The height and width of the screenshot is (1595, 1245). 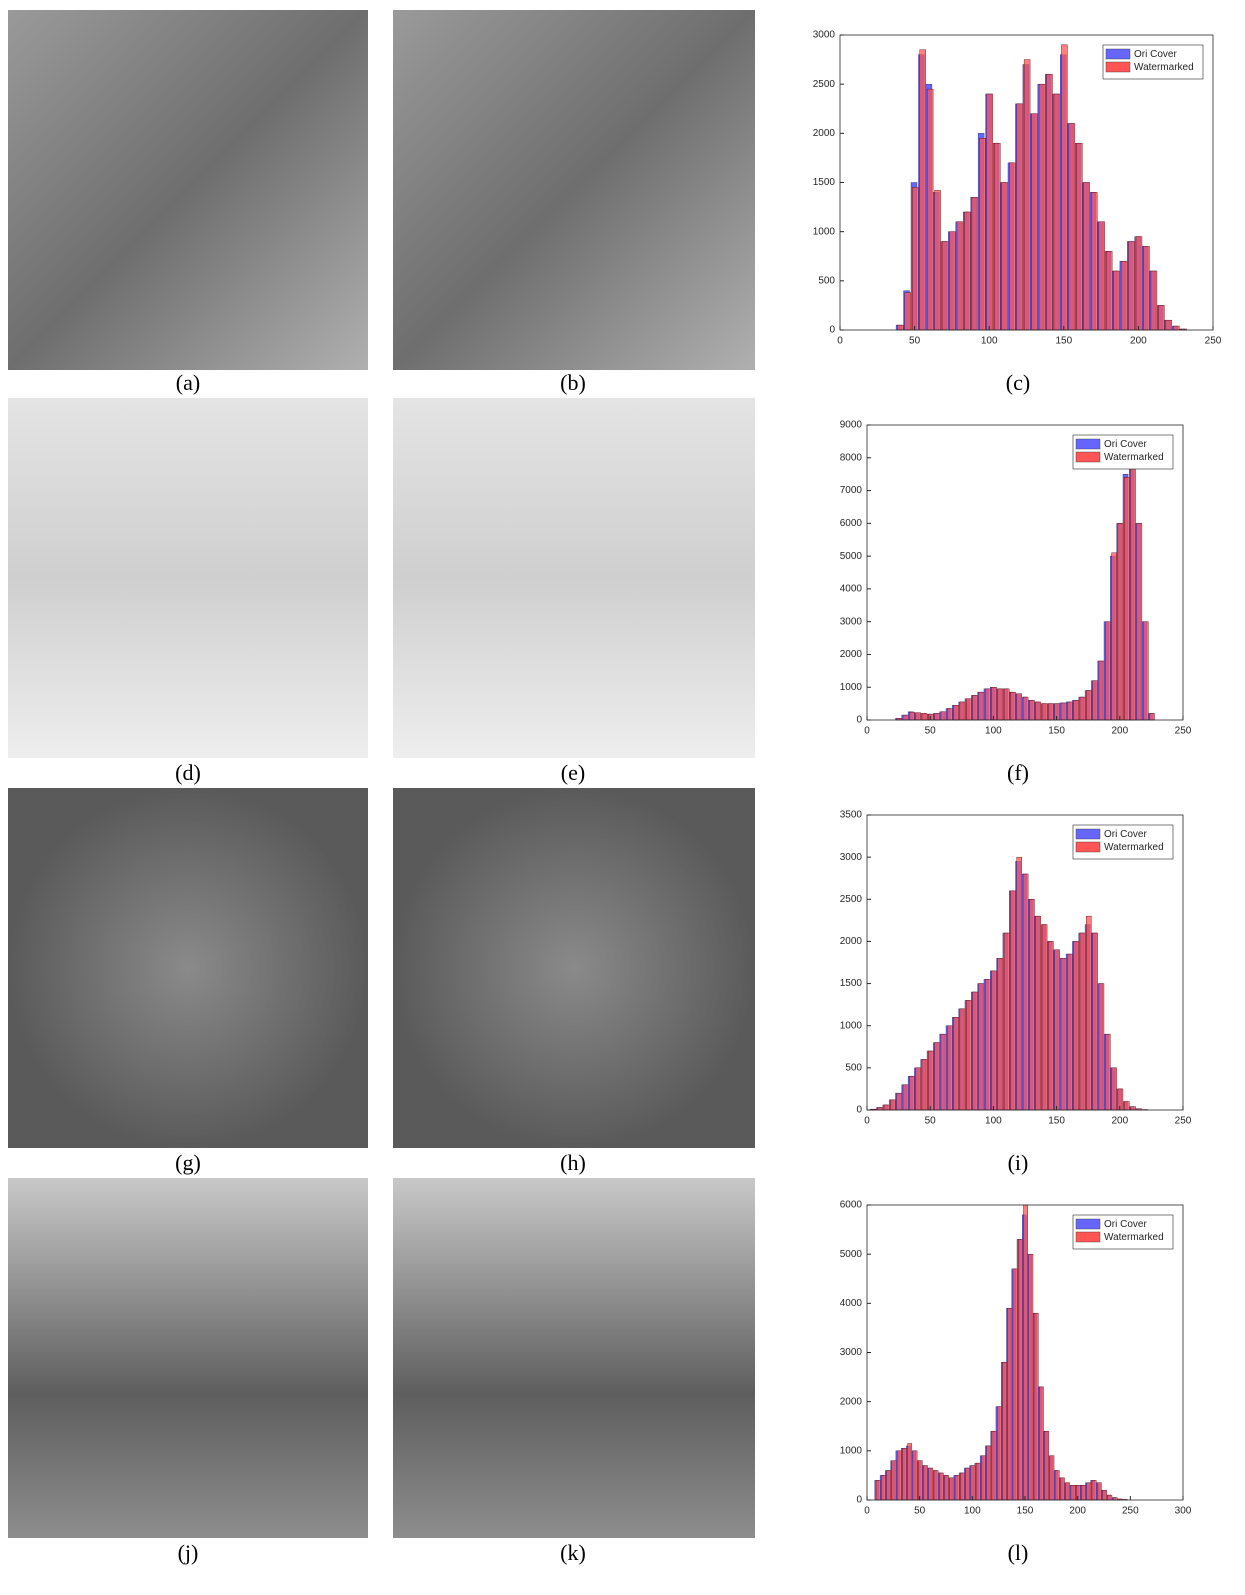 I want to click on x-tick-label: 0, so click(x=867, y=731).